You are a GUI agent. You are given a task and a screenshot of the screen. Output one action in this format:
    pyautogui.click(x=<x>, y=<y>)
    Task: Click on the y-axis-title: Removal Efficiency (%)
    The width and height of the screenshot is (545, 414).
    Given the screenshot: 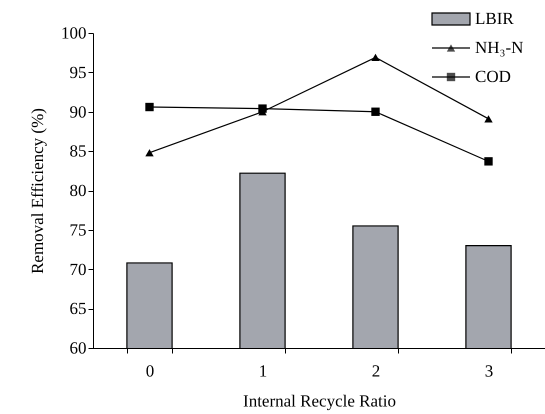 What is the action you would take?
    pyautogui.click(x=37, y=191)
    